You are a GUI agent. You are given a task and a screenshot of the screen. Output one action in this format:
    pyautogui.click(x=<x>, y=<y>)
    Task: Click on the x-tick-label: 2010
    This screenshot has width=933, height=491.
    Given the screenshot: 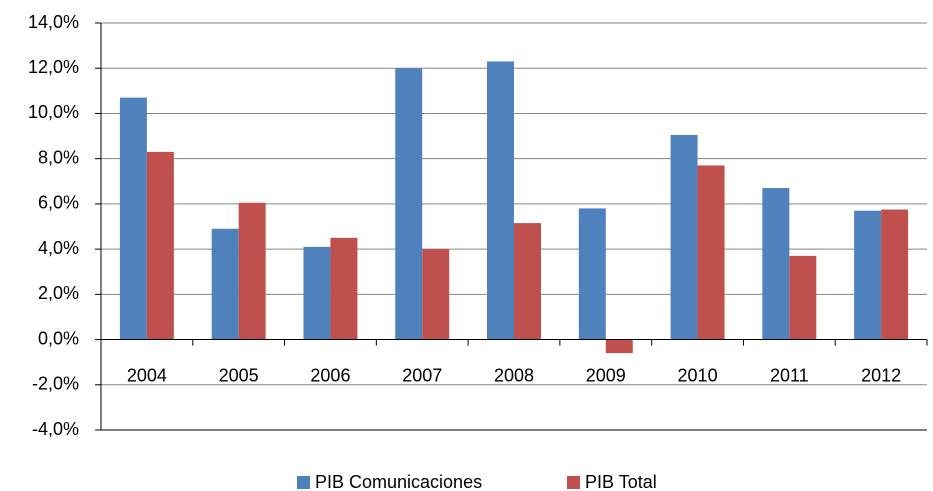 What is the action you would take?
    pyautogui.click(x=698, y=375)
    